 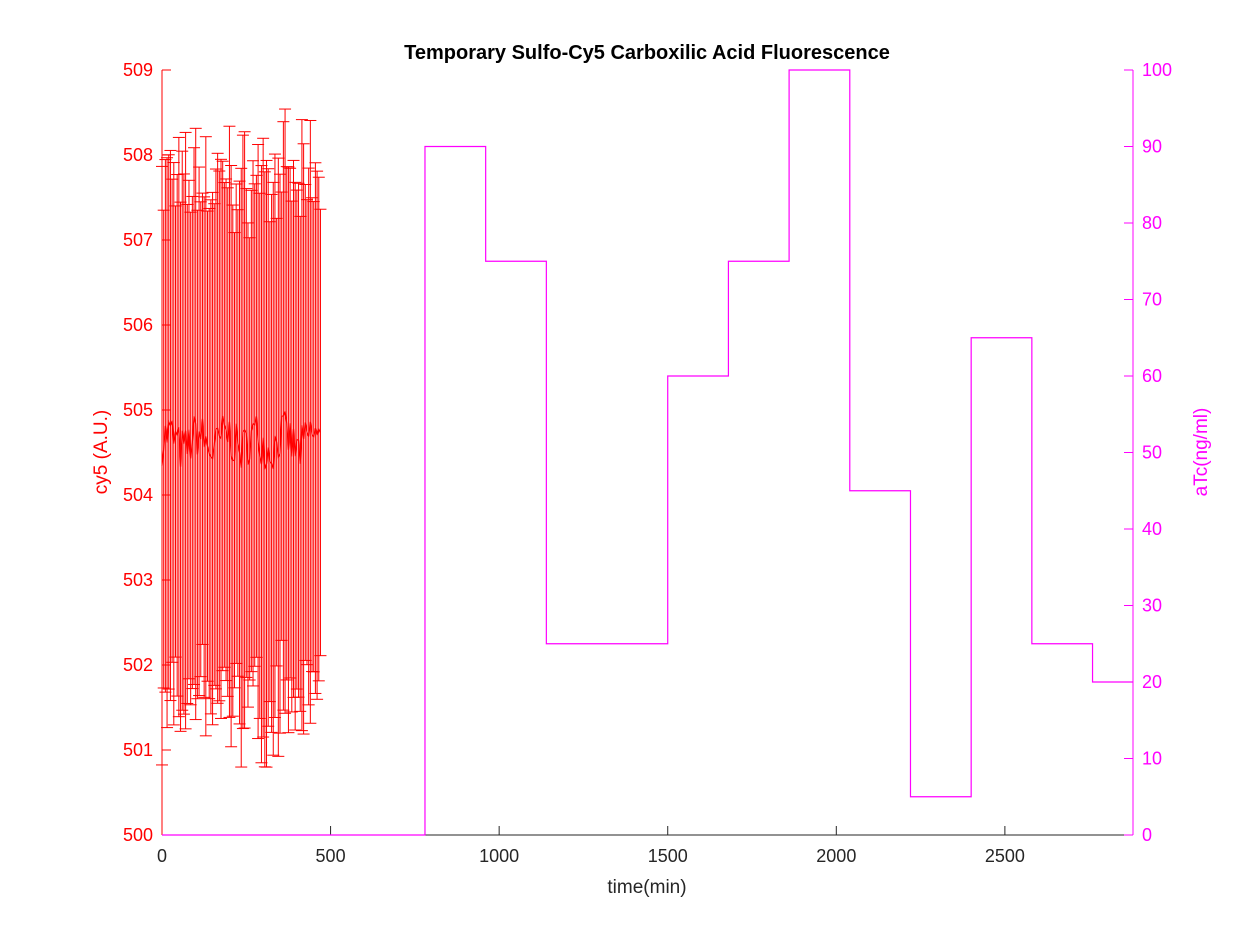 What do you see at coordinates (1005, 856) in the screenshot?
I see `x-tick-label: 2500` at bounding box center [1005, 856].